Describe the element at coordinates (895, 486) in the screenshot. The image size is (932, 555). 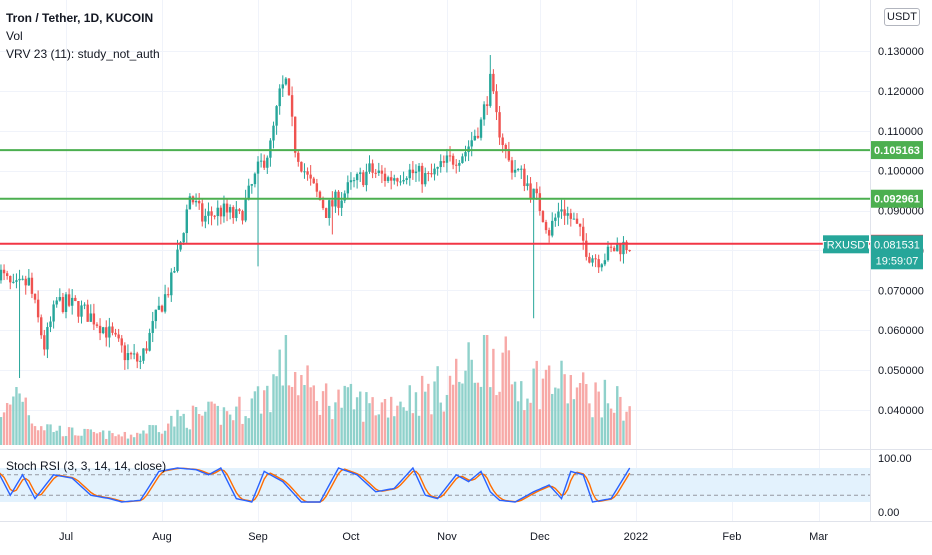
I see `stoch-axis: 100.00 0.00` at that location.